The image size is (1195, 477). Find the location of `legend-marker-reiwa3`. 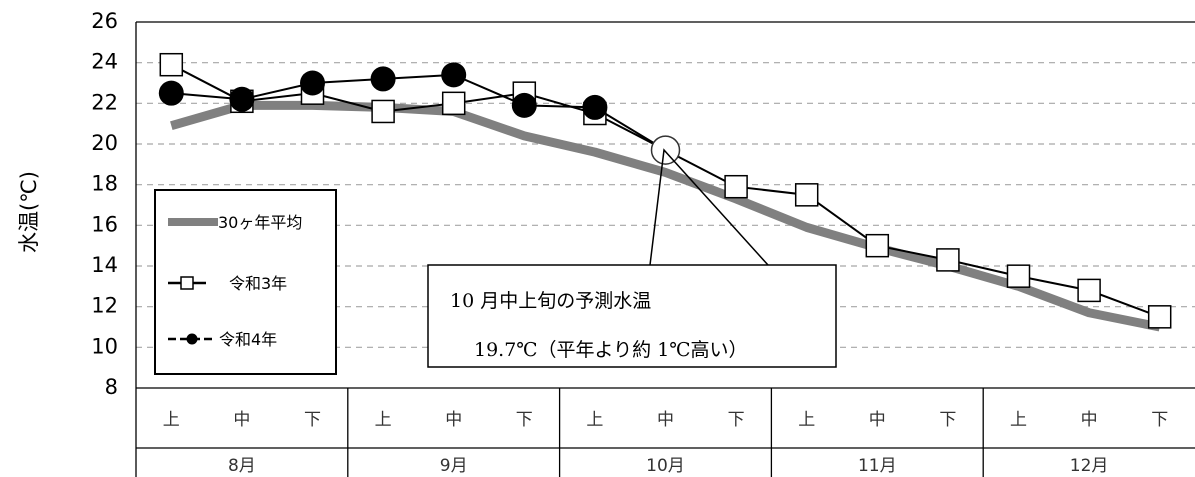

legend-marker-reiwa3 is located at coordinates (187, 283).